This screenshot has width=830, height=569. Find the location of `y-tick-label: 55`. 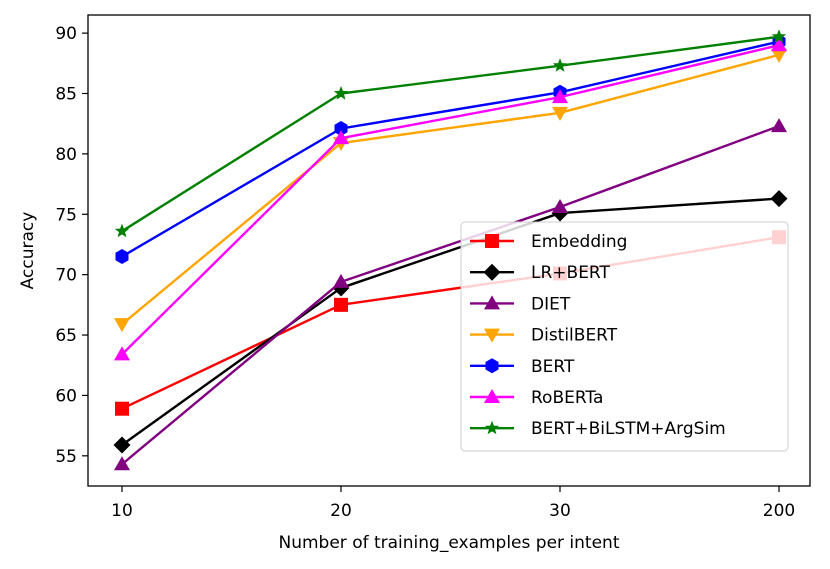

y-tick-label: 55 is located at coordinates (66, 457).